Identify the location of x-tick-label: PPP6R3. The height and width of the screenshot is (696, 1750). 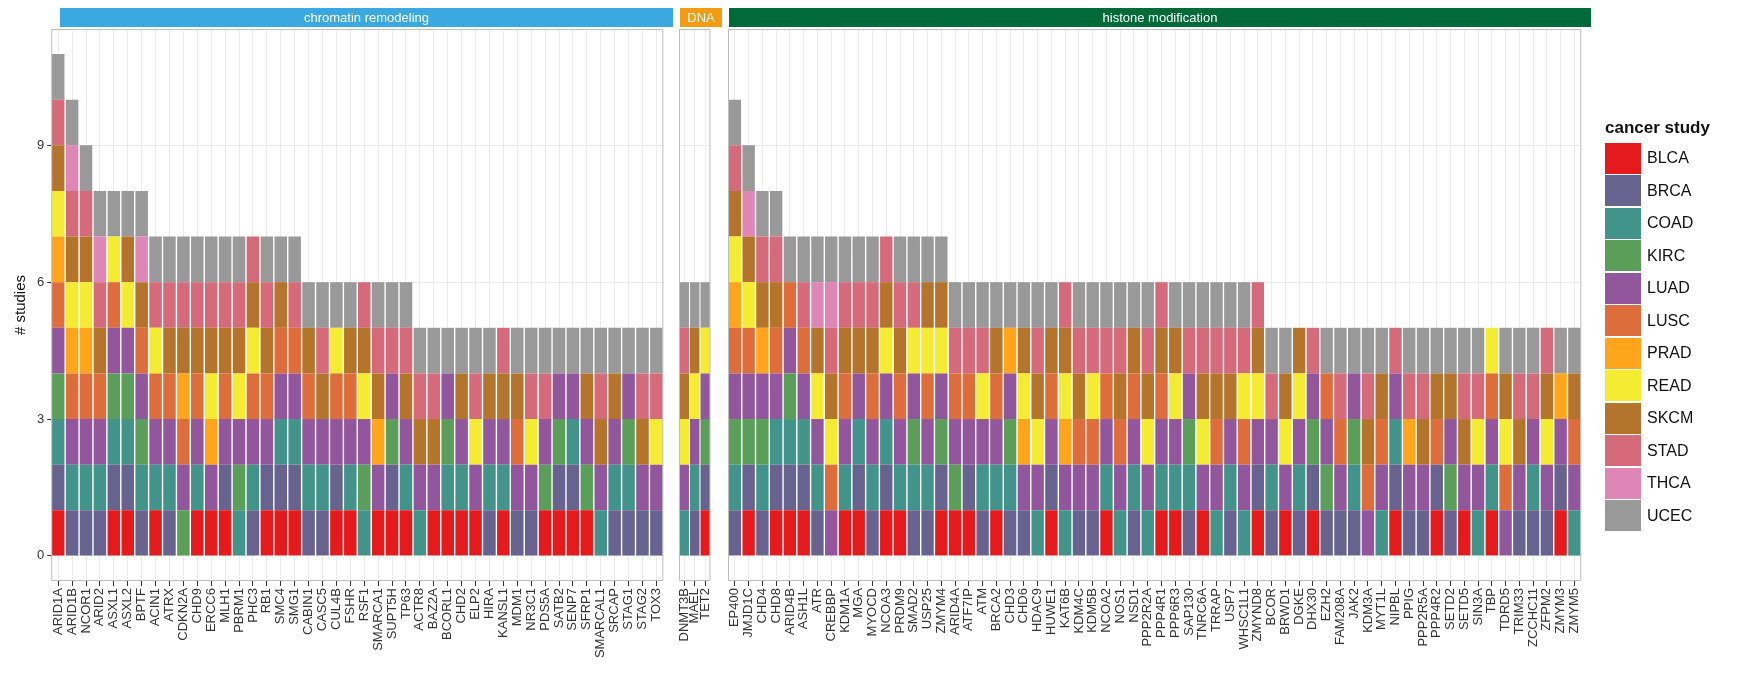
(1174, 613).